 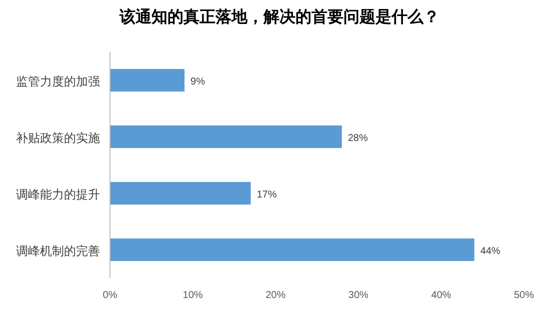 I want to click on x-tick-label: 0%, so click(x=110, y=295).